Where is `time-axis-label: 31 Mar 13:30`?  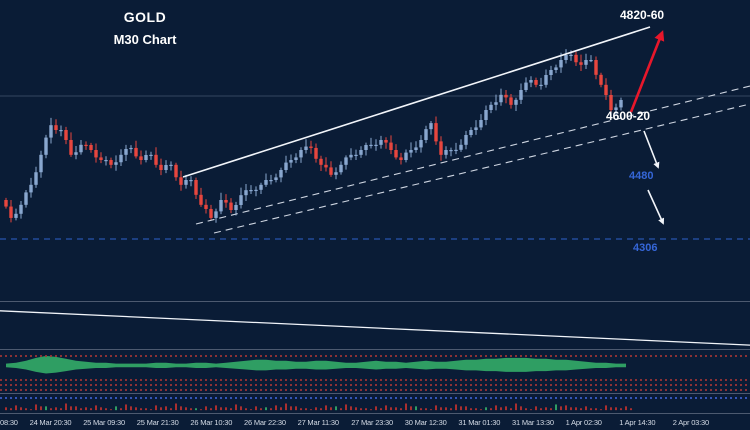
time-axis-label: 31 Mar 13:30 is located at coordinates (533, 422).